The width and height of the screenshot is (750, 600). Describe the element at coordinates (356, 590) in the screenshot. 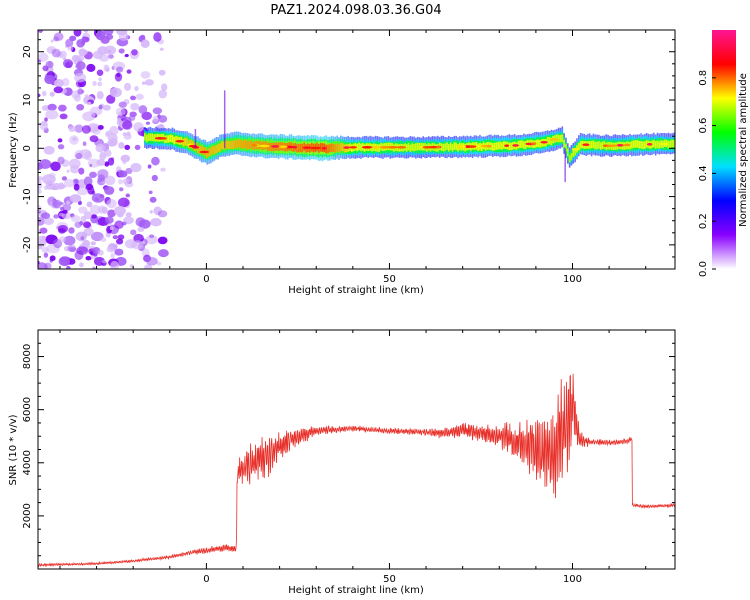

I see `snr-xlabel: Height of straight line (km)` at that location.